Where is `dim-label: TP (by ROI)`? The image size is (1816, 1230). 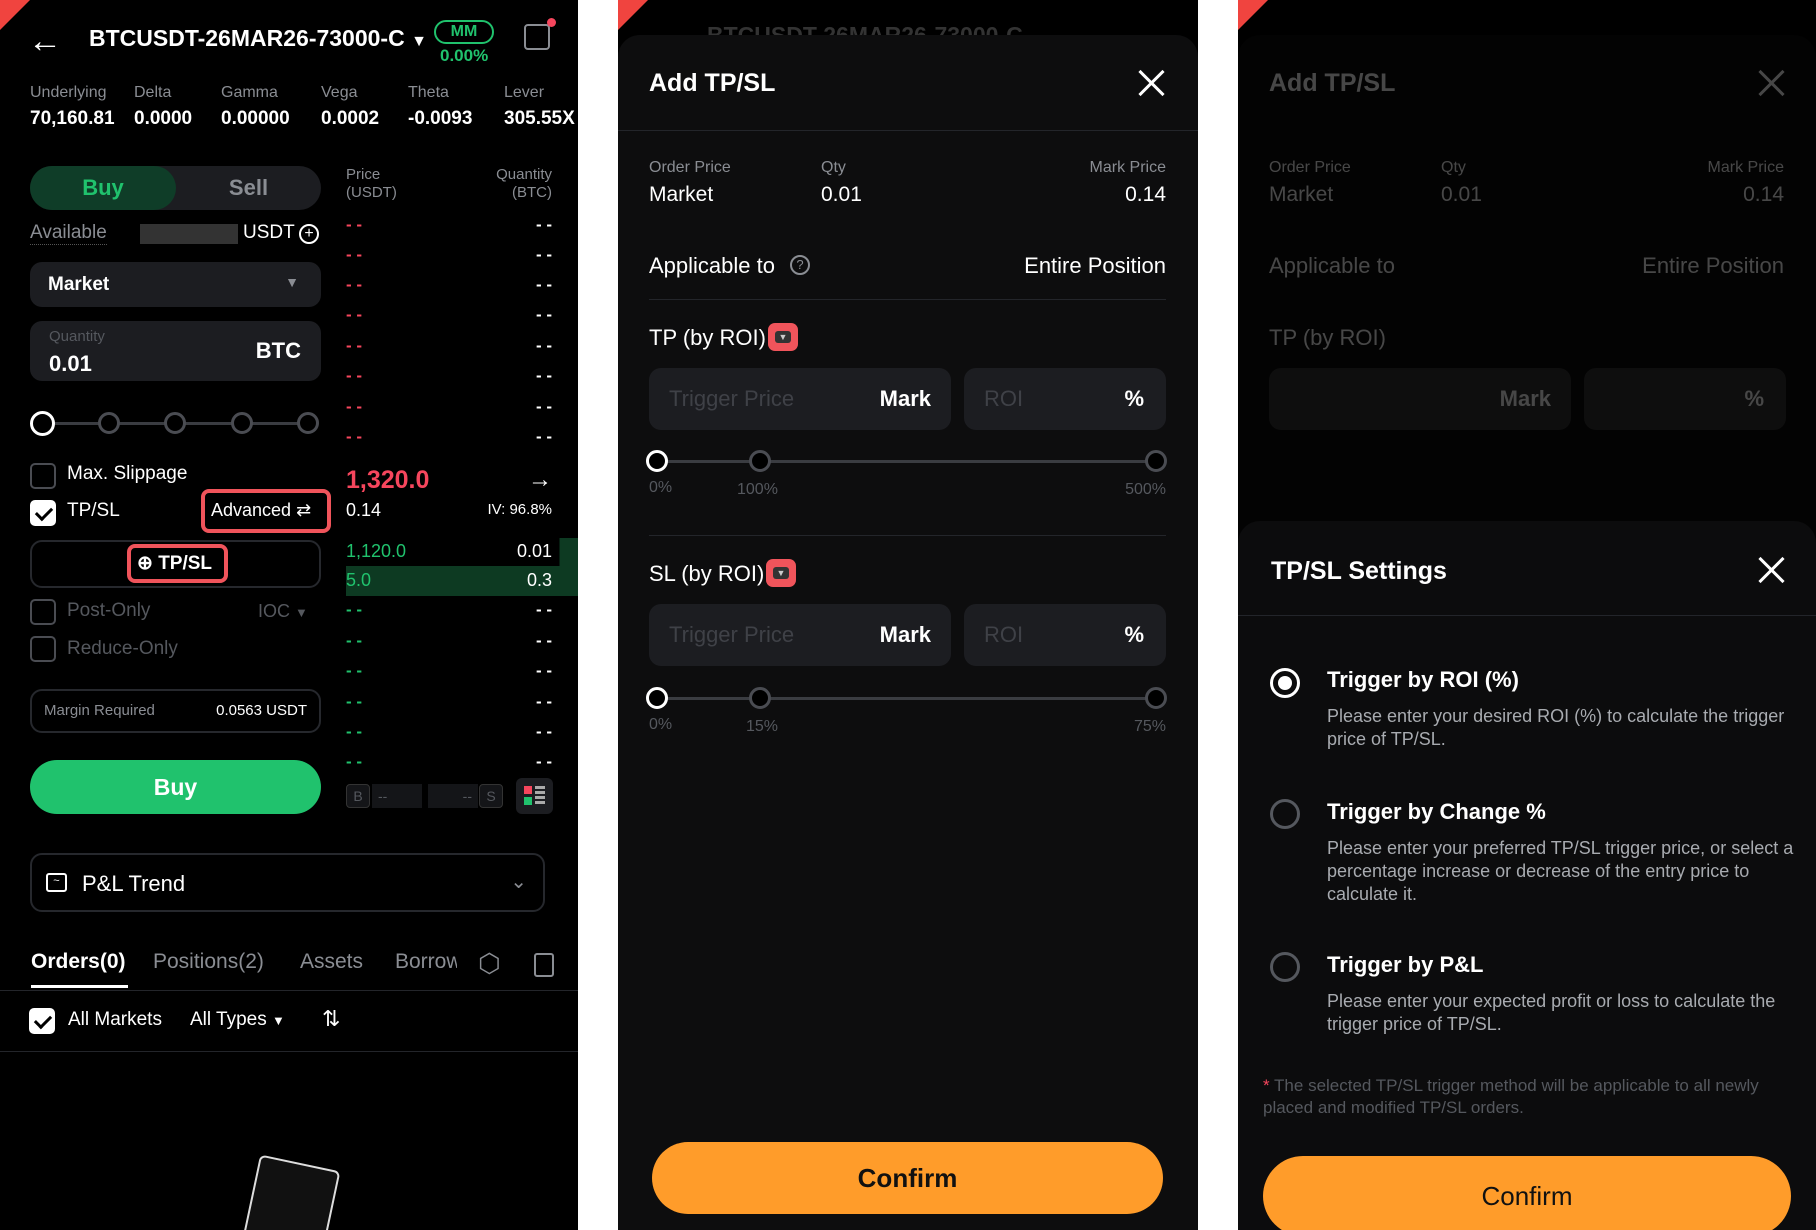
dim-label: TP (by ROI) is located at coordinates (1327, 337).